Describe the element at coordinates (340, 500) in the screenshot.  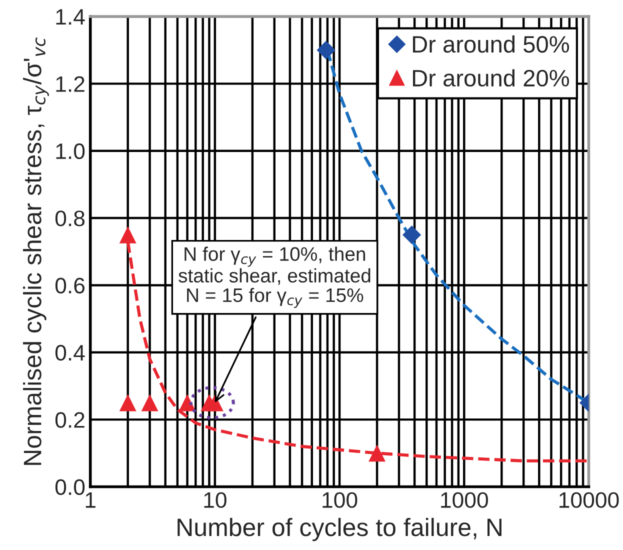
I see `x-tick-label: 100` at that location.